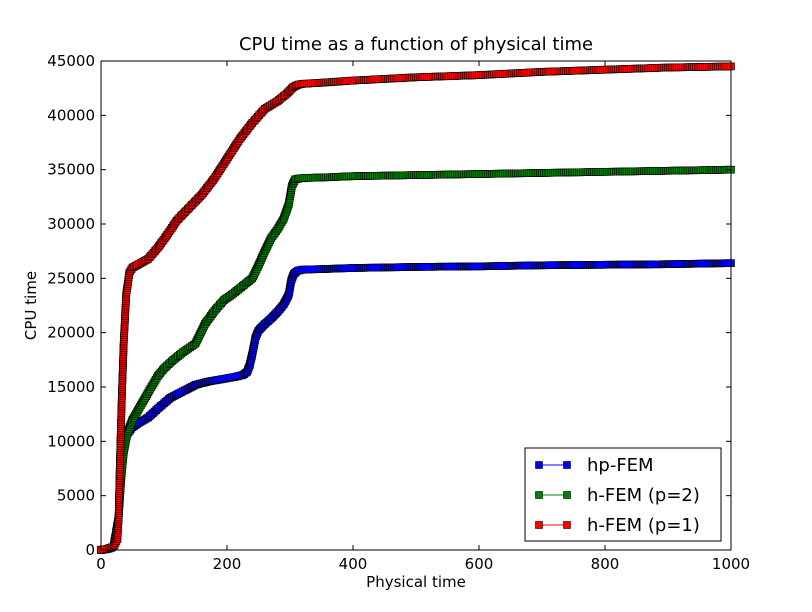 Image resolution: width=812 pixels, height=612 pixels. What do you see at coordinates (71, 224) in the screenshot?
I see `y-tick-label: 30000` at bounding box center [71, 224].